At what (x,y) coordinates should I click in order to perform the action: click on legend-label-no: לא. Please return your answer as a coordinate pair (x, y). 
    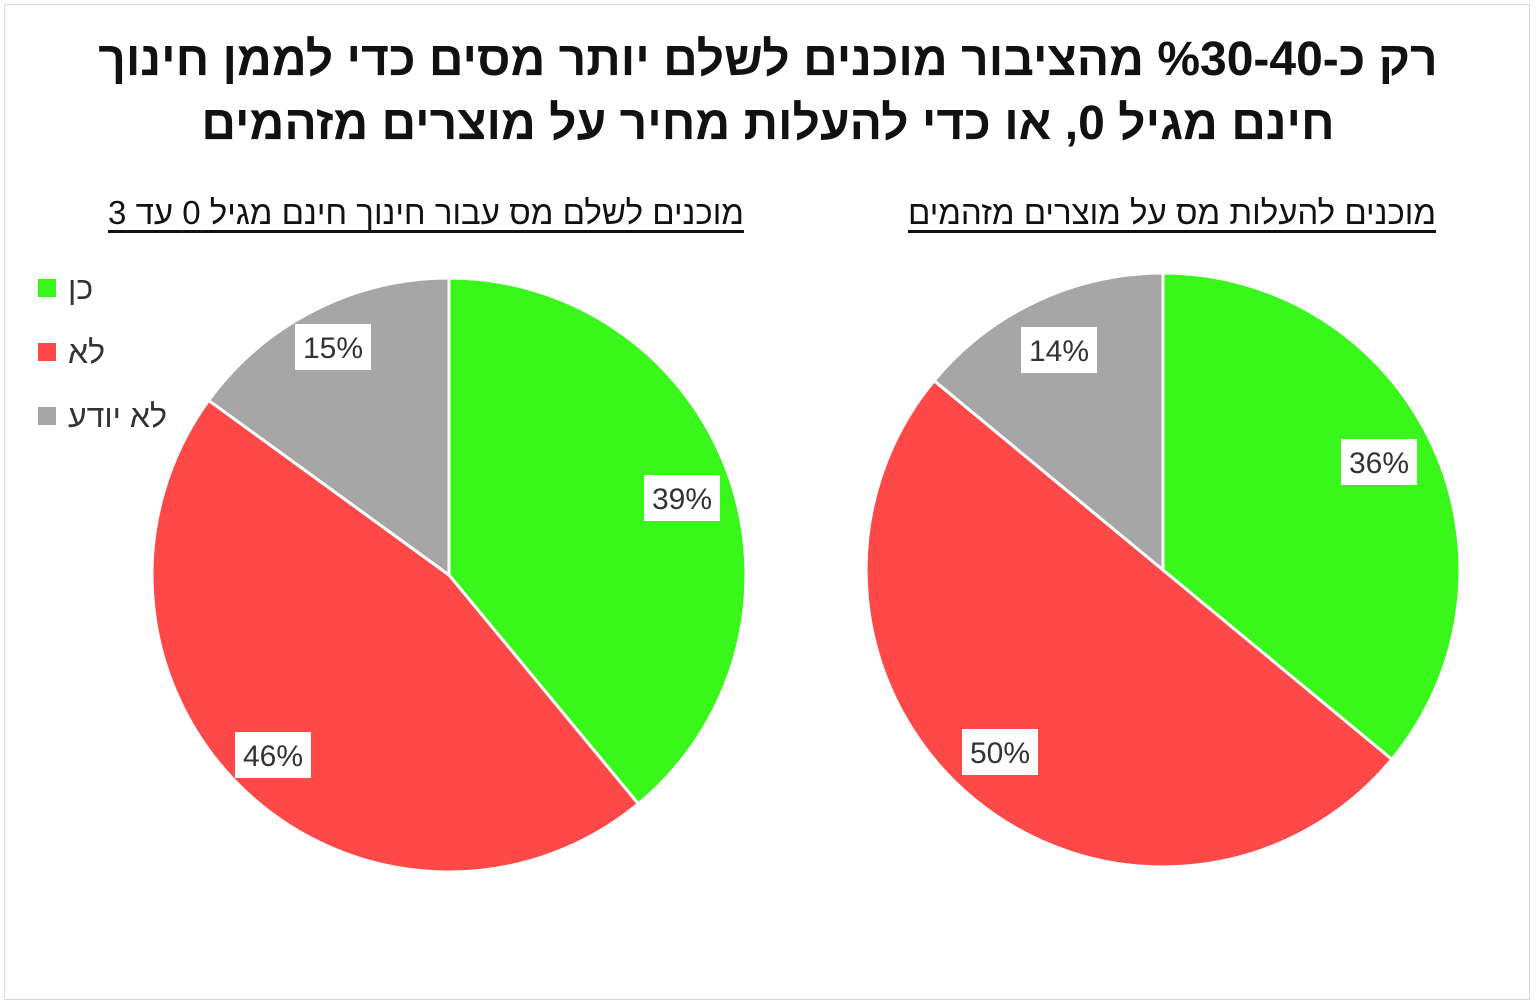
    Looking at the image, I should click on (87, 351).